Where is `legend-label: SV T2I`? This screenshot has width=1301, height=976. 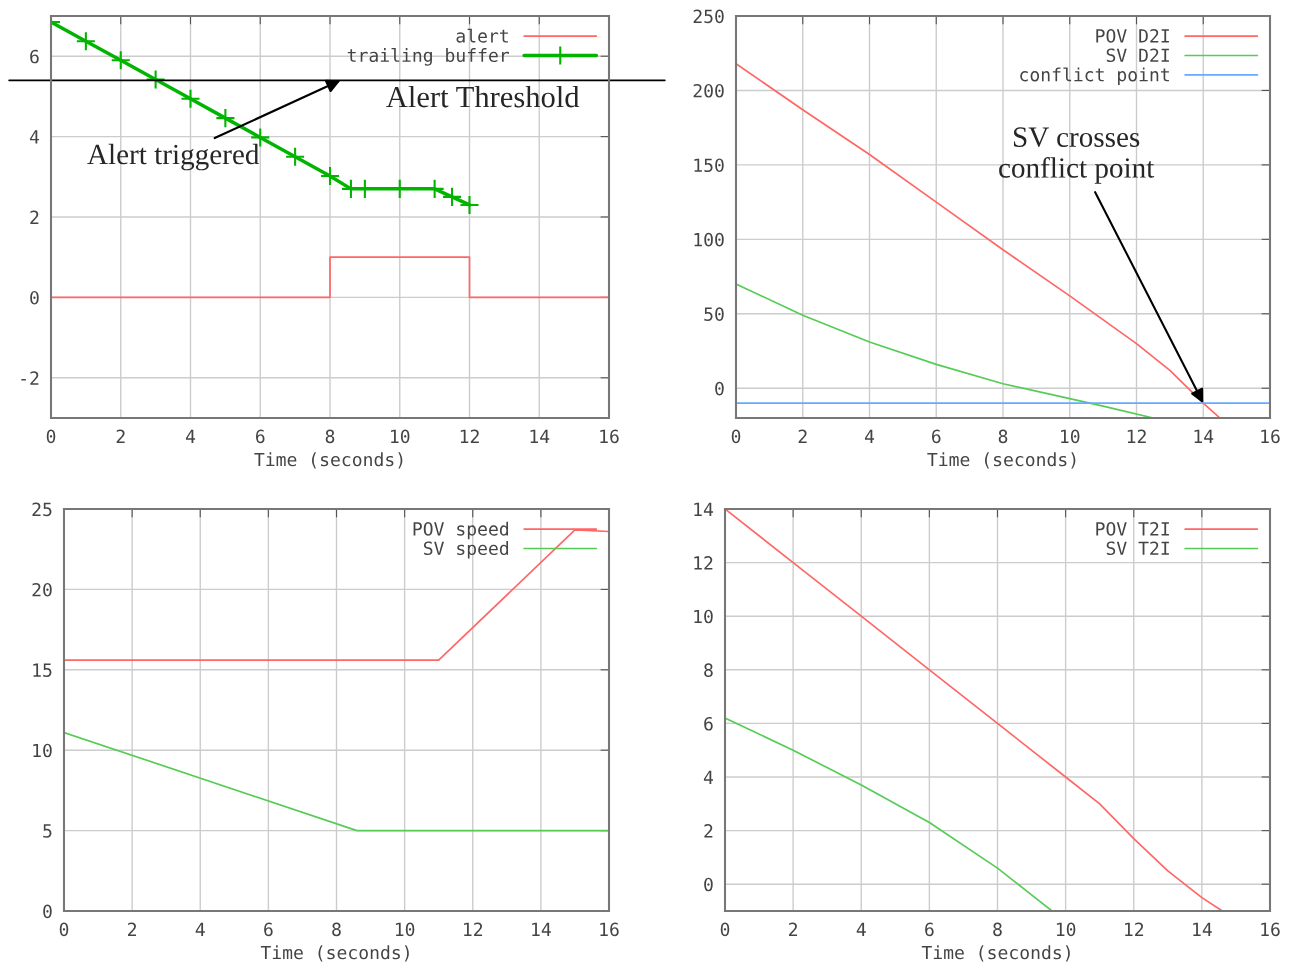 legend-label: SV T2I is located at coordinates (1137, 548).